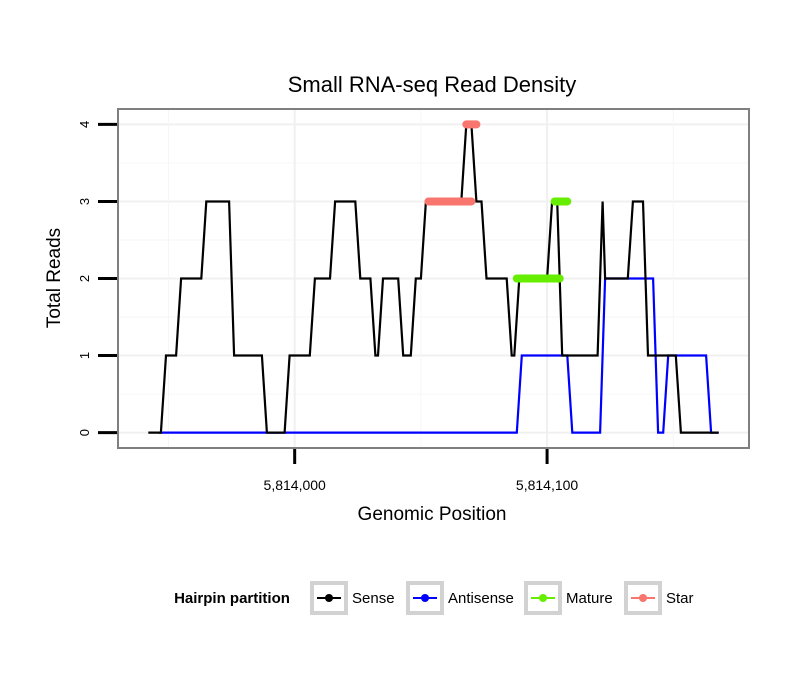 The width and height of the screenshot is (810, 690). Describe the element at coordinates (432, 514) in the screenshot. I see `x-axis-label: Genomic Position` at that location.